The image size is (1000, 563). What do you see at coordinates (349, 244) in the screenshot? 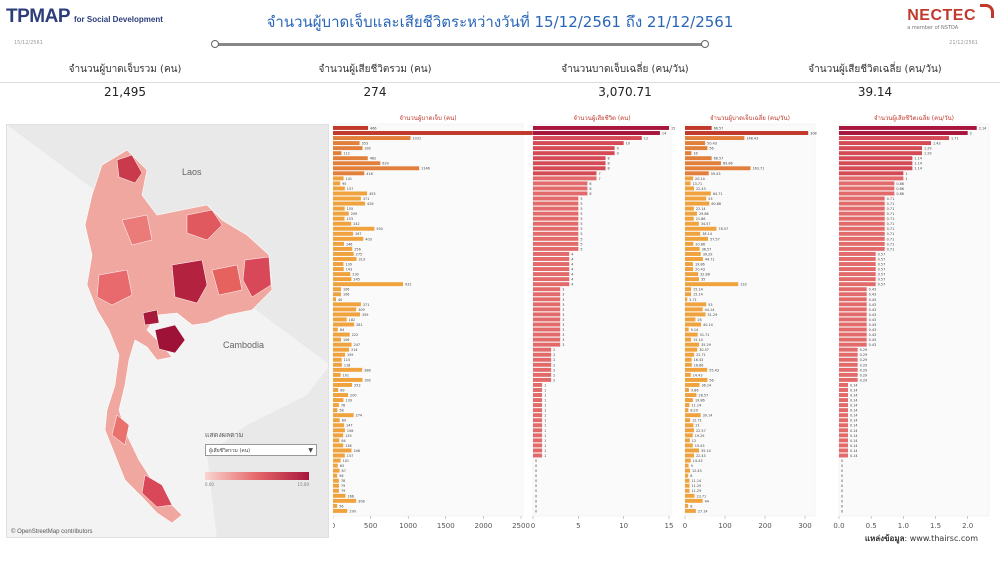
I see `bar-value-label: 146` at bounding box center [349, 244].